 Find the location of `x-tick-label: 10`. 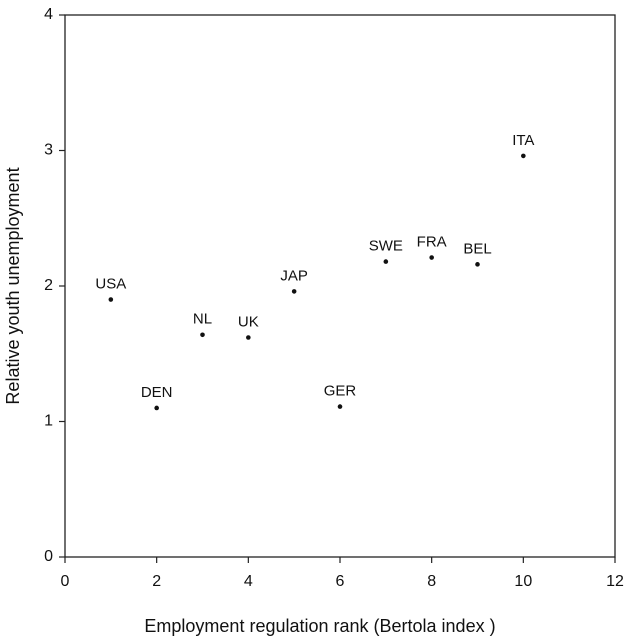

x-tick-label: 10 is located at coordinates (523, 581).